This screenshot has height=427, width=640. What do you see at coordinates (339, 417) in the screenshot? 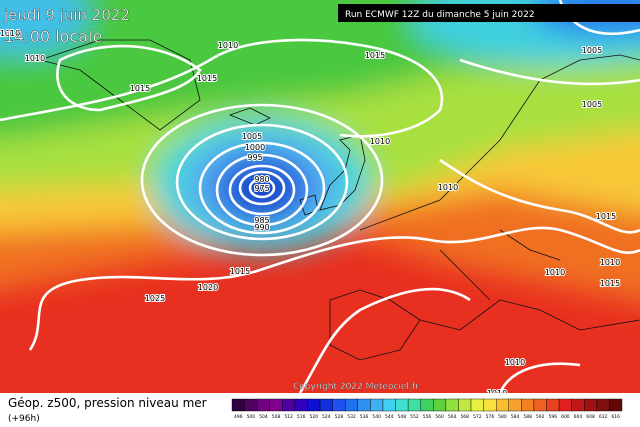
I see `colorbar-label: 528` at bounding box center [339, 417].